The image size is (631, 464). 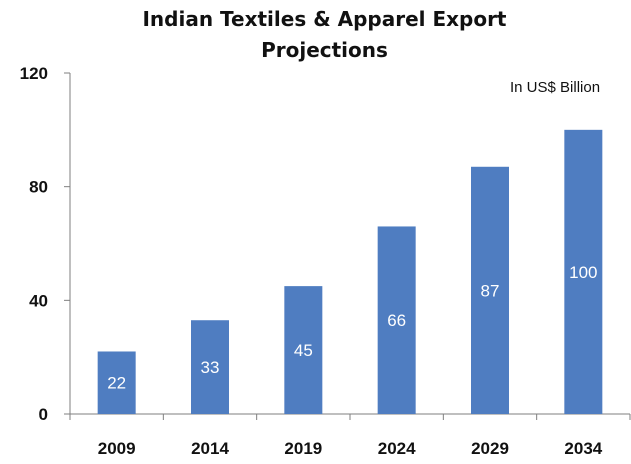 I want to click on x-tick-label: 2009, so click(x=117, y=448).